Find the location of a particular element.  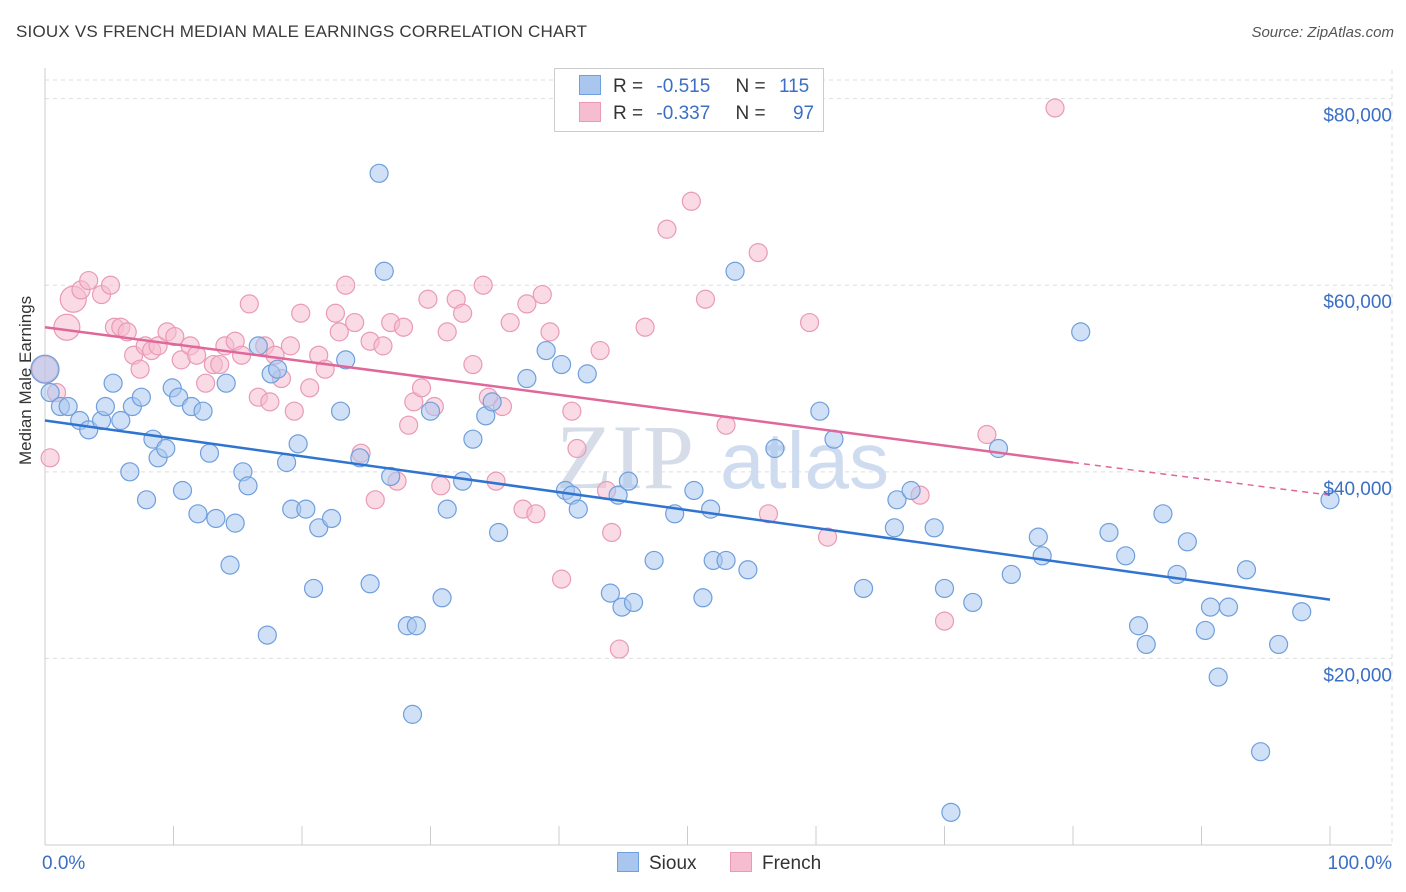

french-r-label: R = is located at coordinates (628, 113).